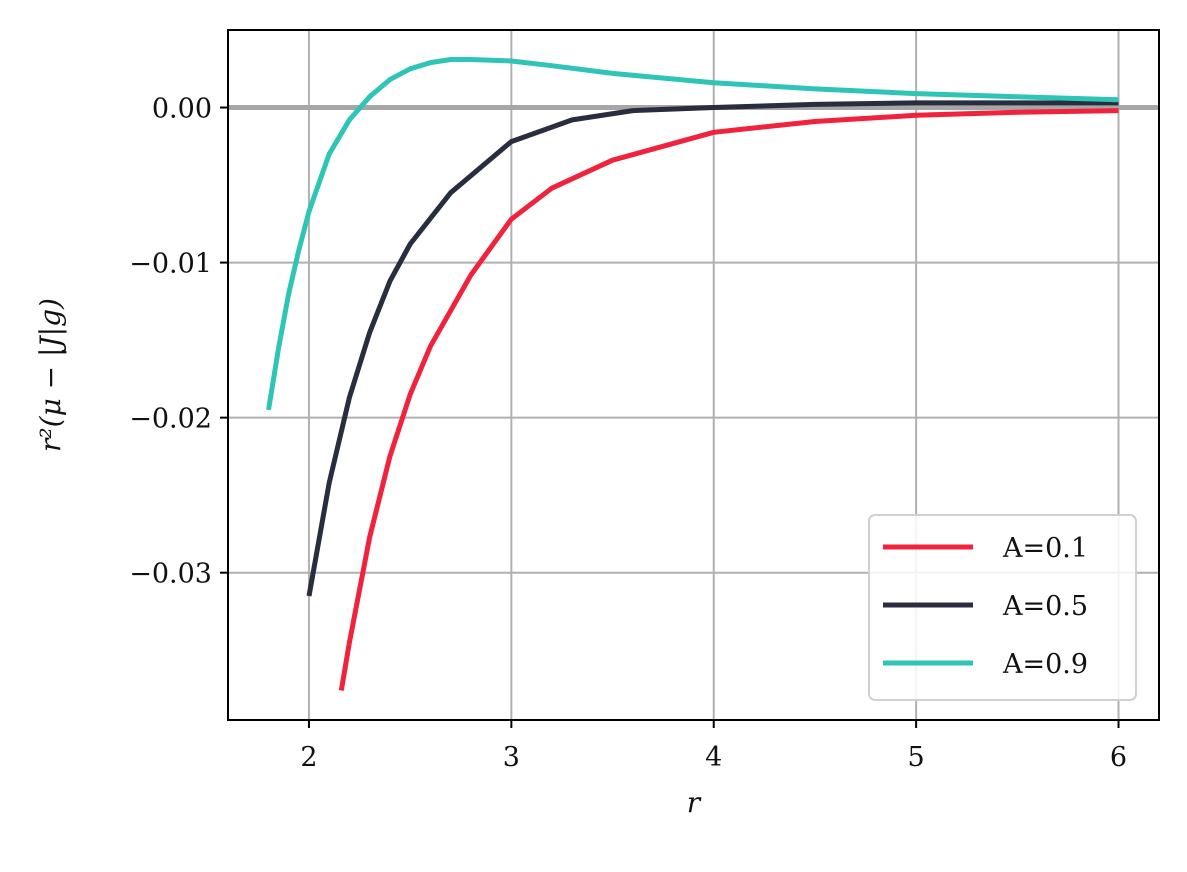  I want to click on y-tick-label: 0.00, so click(182, 109).